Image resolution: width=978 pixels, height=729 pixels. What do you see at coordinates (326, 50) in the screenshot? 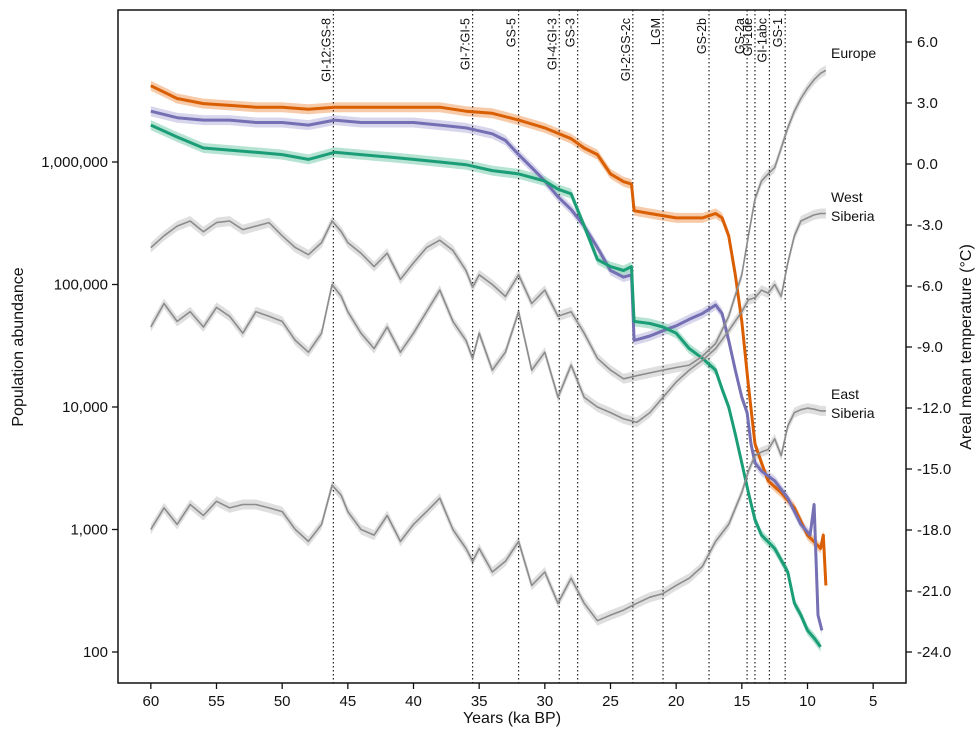
I see `event-label: GI-12:GS-8` at bounding box center [326, 50].